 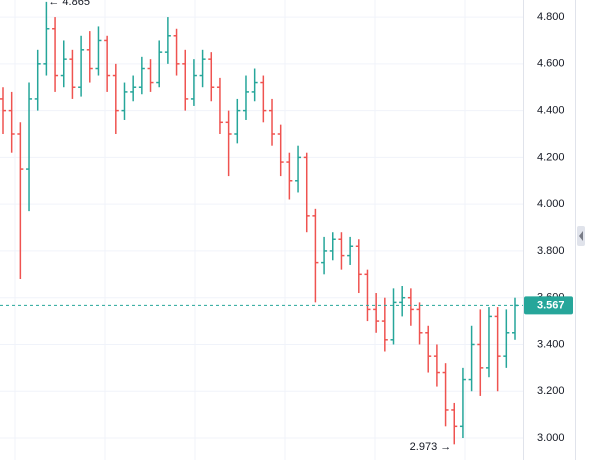 I want to click on y-tick-label: 3.800, so click(x=551, y=251).